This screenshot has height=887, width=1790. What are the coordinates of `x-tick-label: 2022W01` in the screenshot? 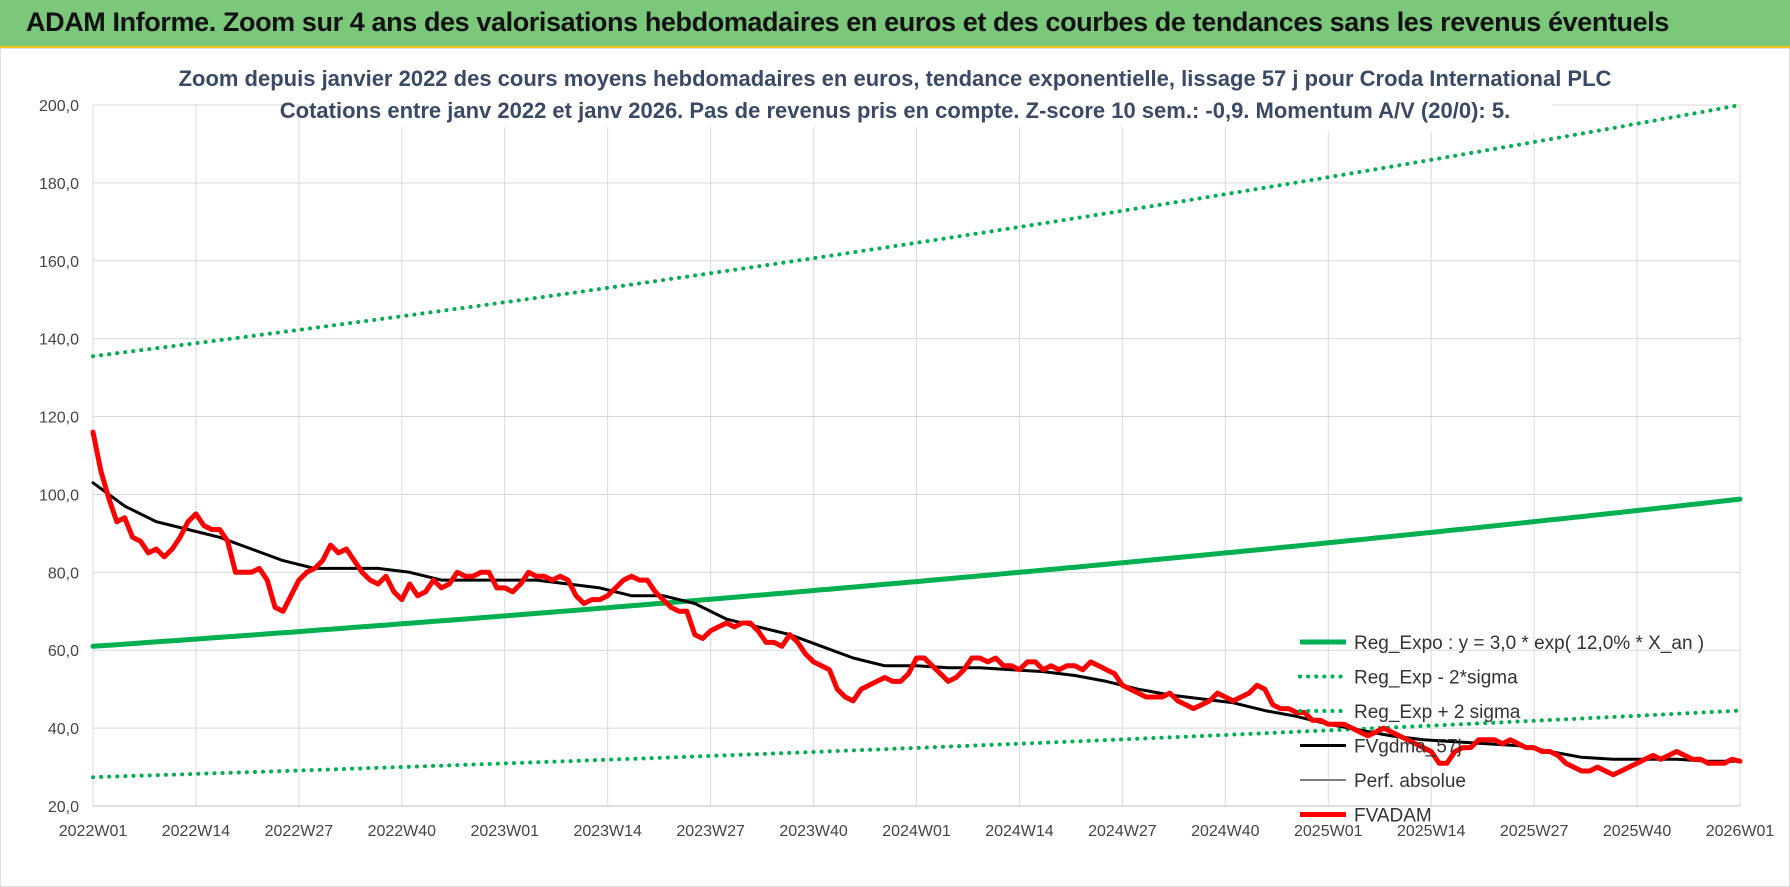 It's located at (93, 831).